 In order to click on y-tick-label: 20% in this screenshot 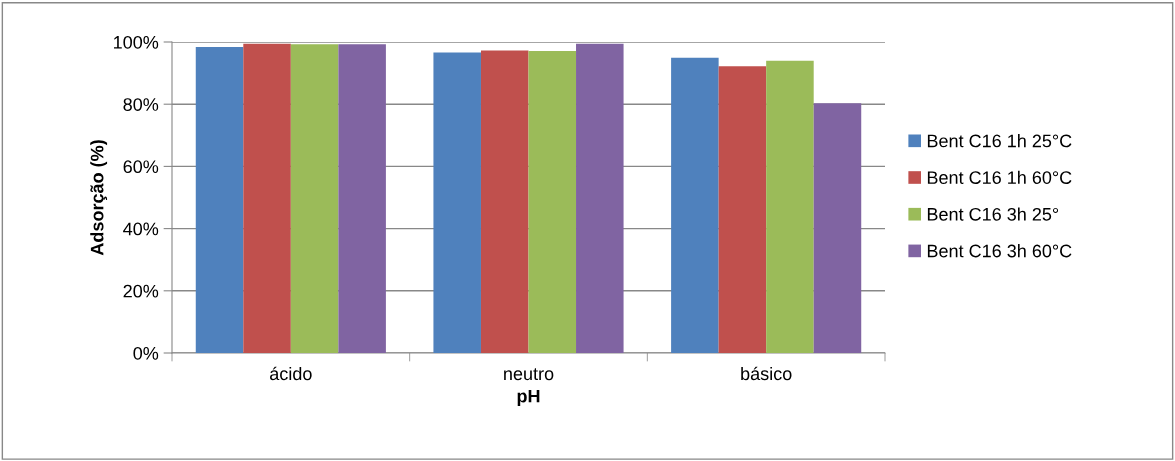, I will do `click(141, 291)`.